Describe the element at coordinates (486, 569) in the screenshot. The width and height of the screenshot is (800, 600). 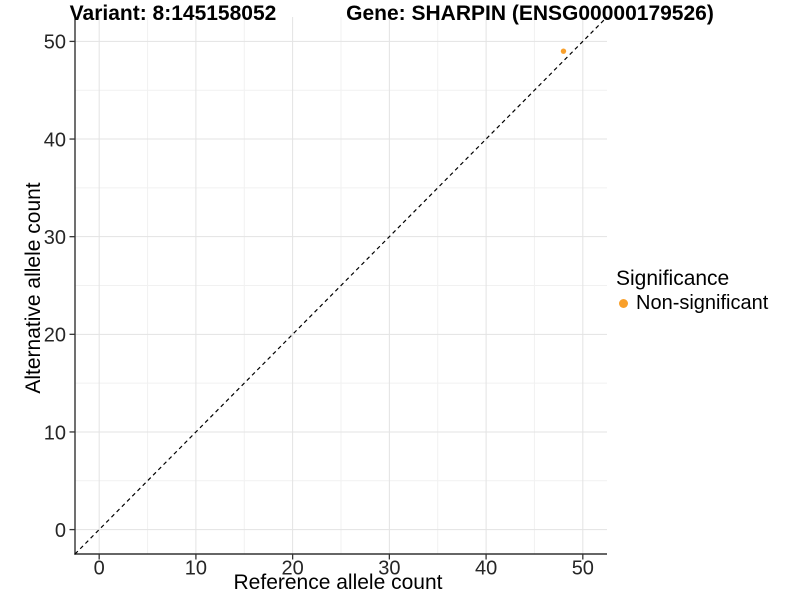
I see `x-tick-label: 40` at that location.